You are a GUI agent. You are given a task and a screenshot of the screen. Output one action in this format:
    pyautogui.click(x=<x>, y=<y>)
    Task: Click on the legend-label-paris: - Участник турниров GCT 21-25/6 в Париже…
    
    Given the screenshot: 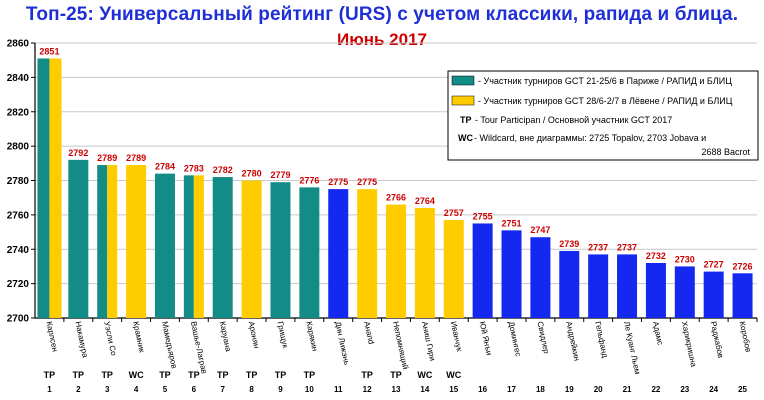 What is the action you would take?
    pyautogui.click(x=605, y=81)
    